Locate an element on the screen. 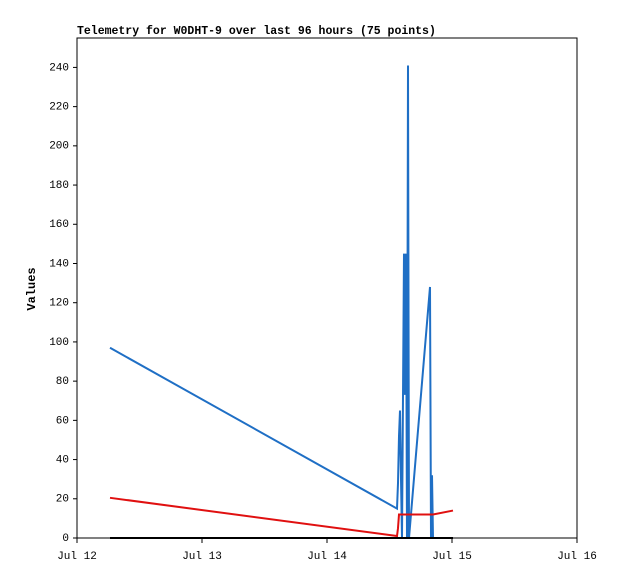  y-tick-label: 220 is located at coordinates (59, 108).